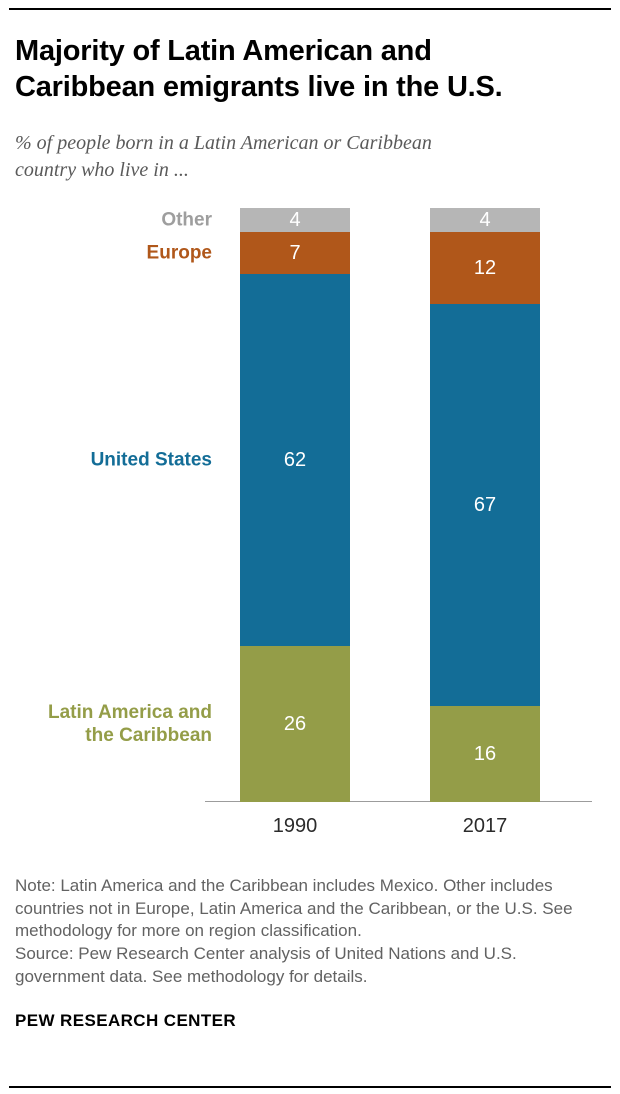 The image size is (620, 1094). Describe the element at coordinates (129, 712) in the screenshot. I see `series-label-line: Latin America and` at that location.